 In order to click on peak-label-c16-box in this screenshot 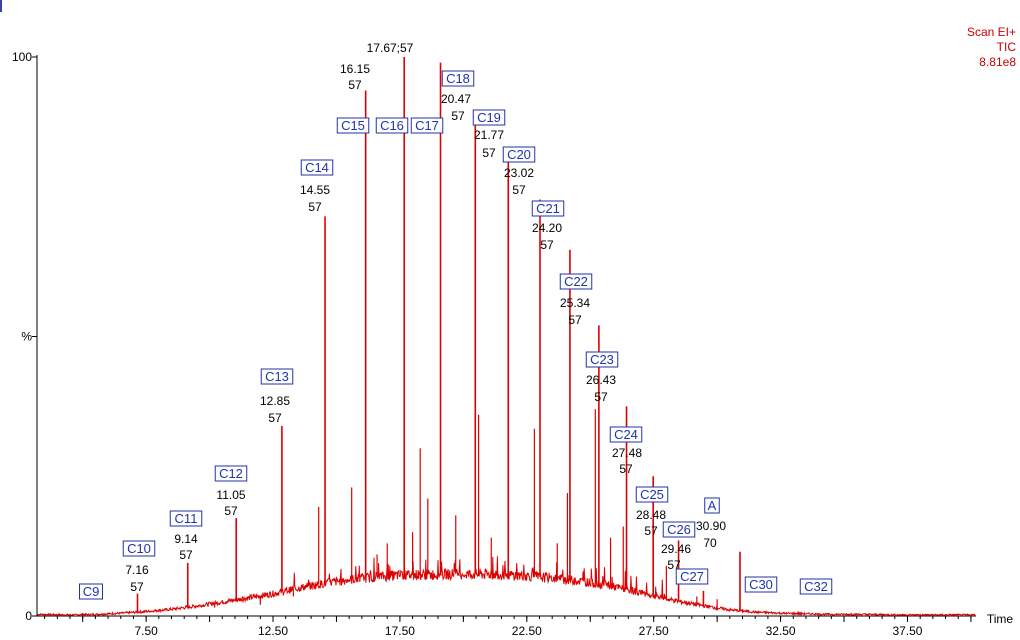, I will do `click(392, 125)`.